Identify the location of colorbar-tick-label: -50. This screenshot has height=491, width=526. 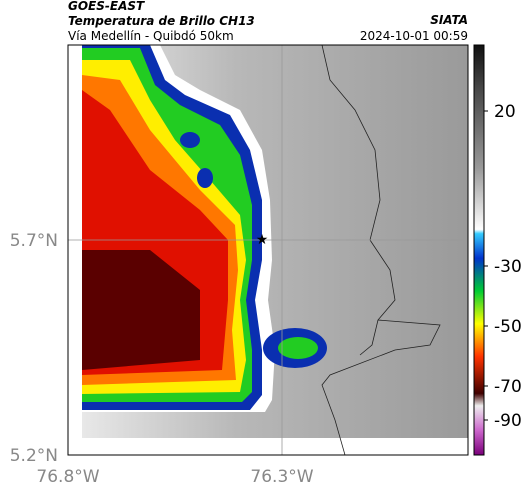
(508, 327).